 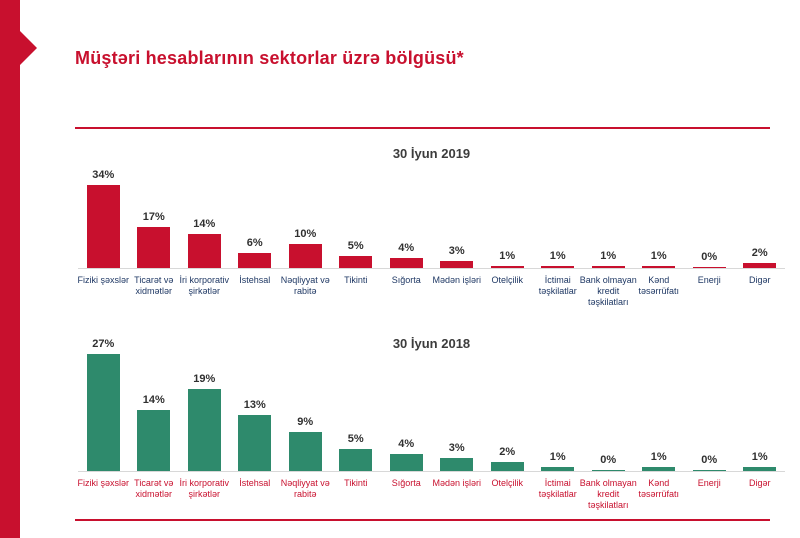 What do you see at coordinates (255, 483) in the screenshot?
I see `category-label: İstehsal` at bounding box center [255, 483].